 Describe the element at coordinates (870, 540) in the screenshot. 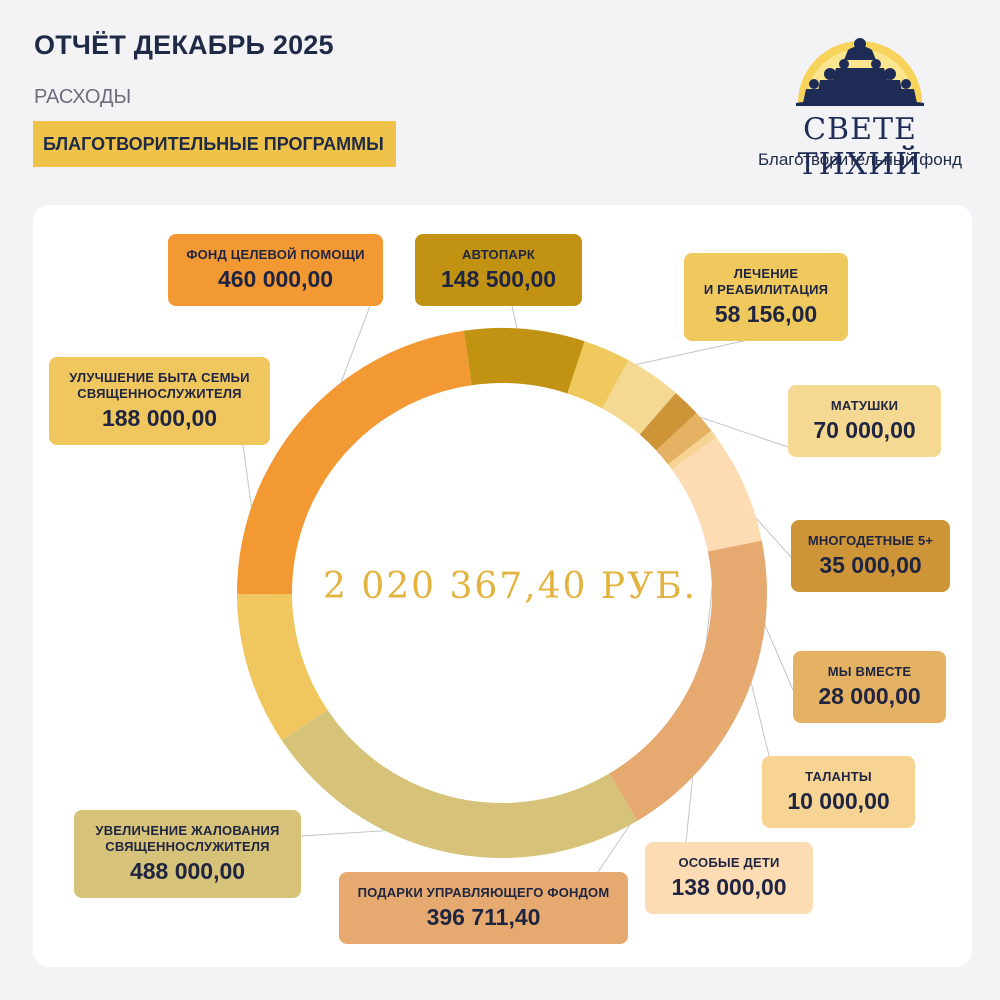

I see `slice-label-name: МНОГОДЕТНЫЕ 5+` at that location.